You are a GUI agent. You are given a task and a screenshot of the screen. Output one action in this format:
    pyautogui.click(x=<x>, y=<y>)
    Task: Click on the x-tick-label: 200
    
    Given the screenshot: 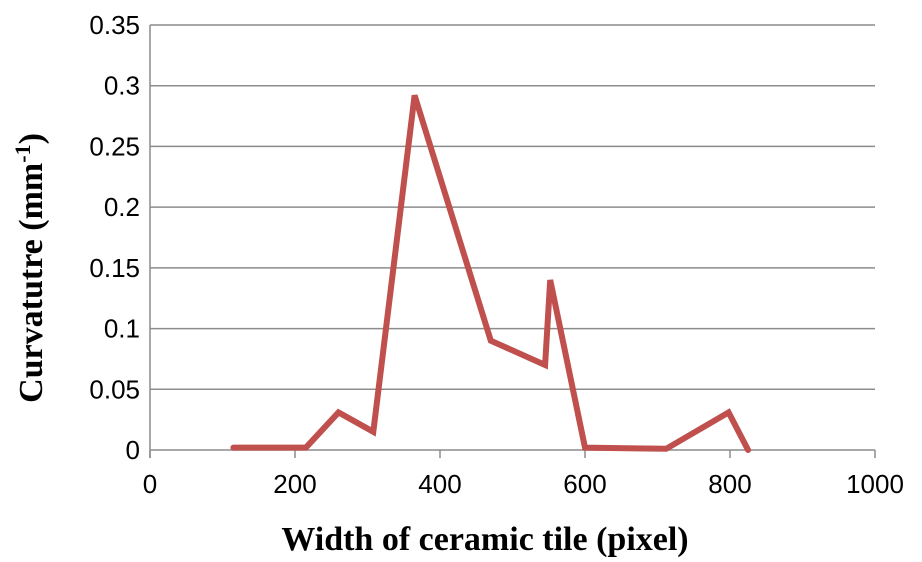 What is the action you would take?
    pyautogui.click(x=294, y=484)
    